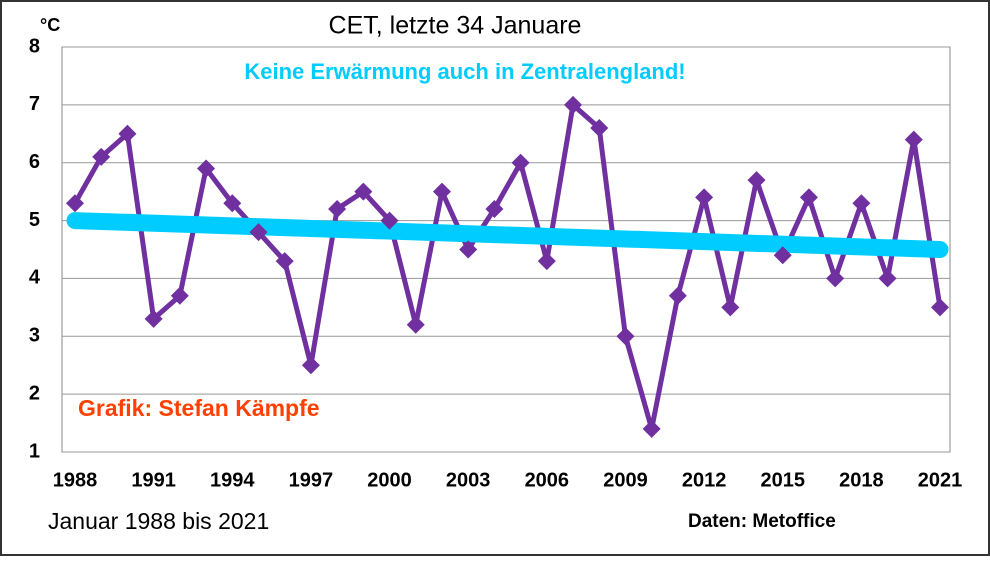 The image size is (990, 561). I want to click on y-tick-label: 2, so click(34, 393).